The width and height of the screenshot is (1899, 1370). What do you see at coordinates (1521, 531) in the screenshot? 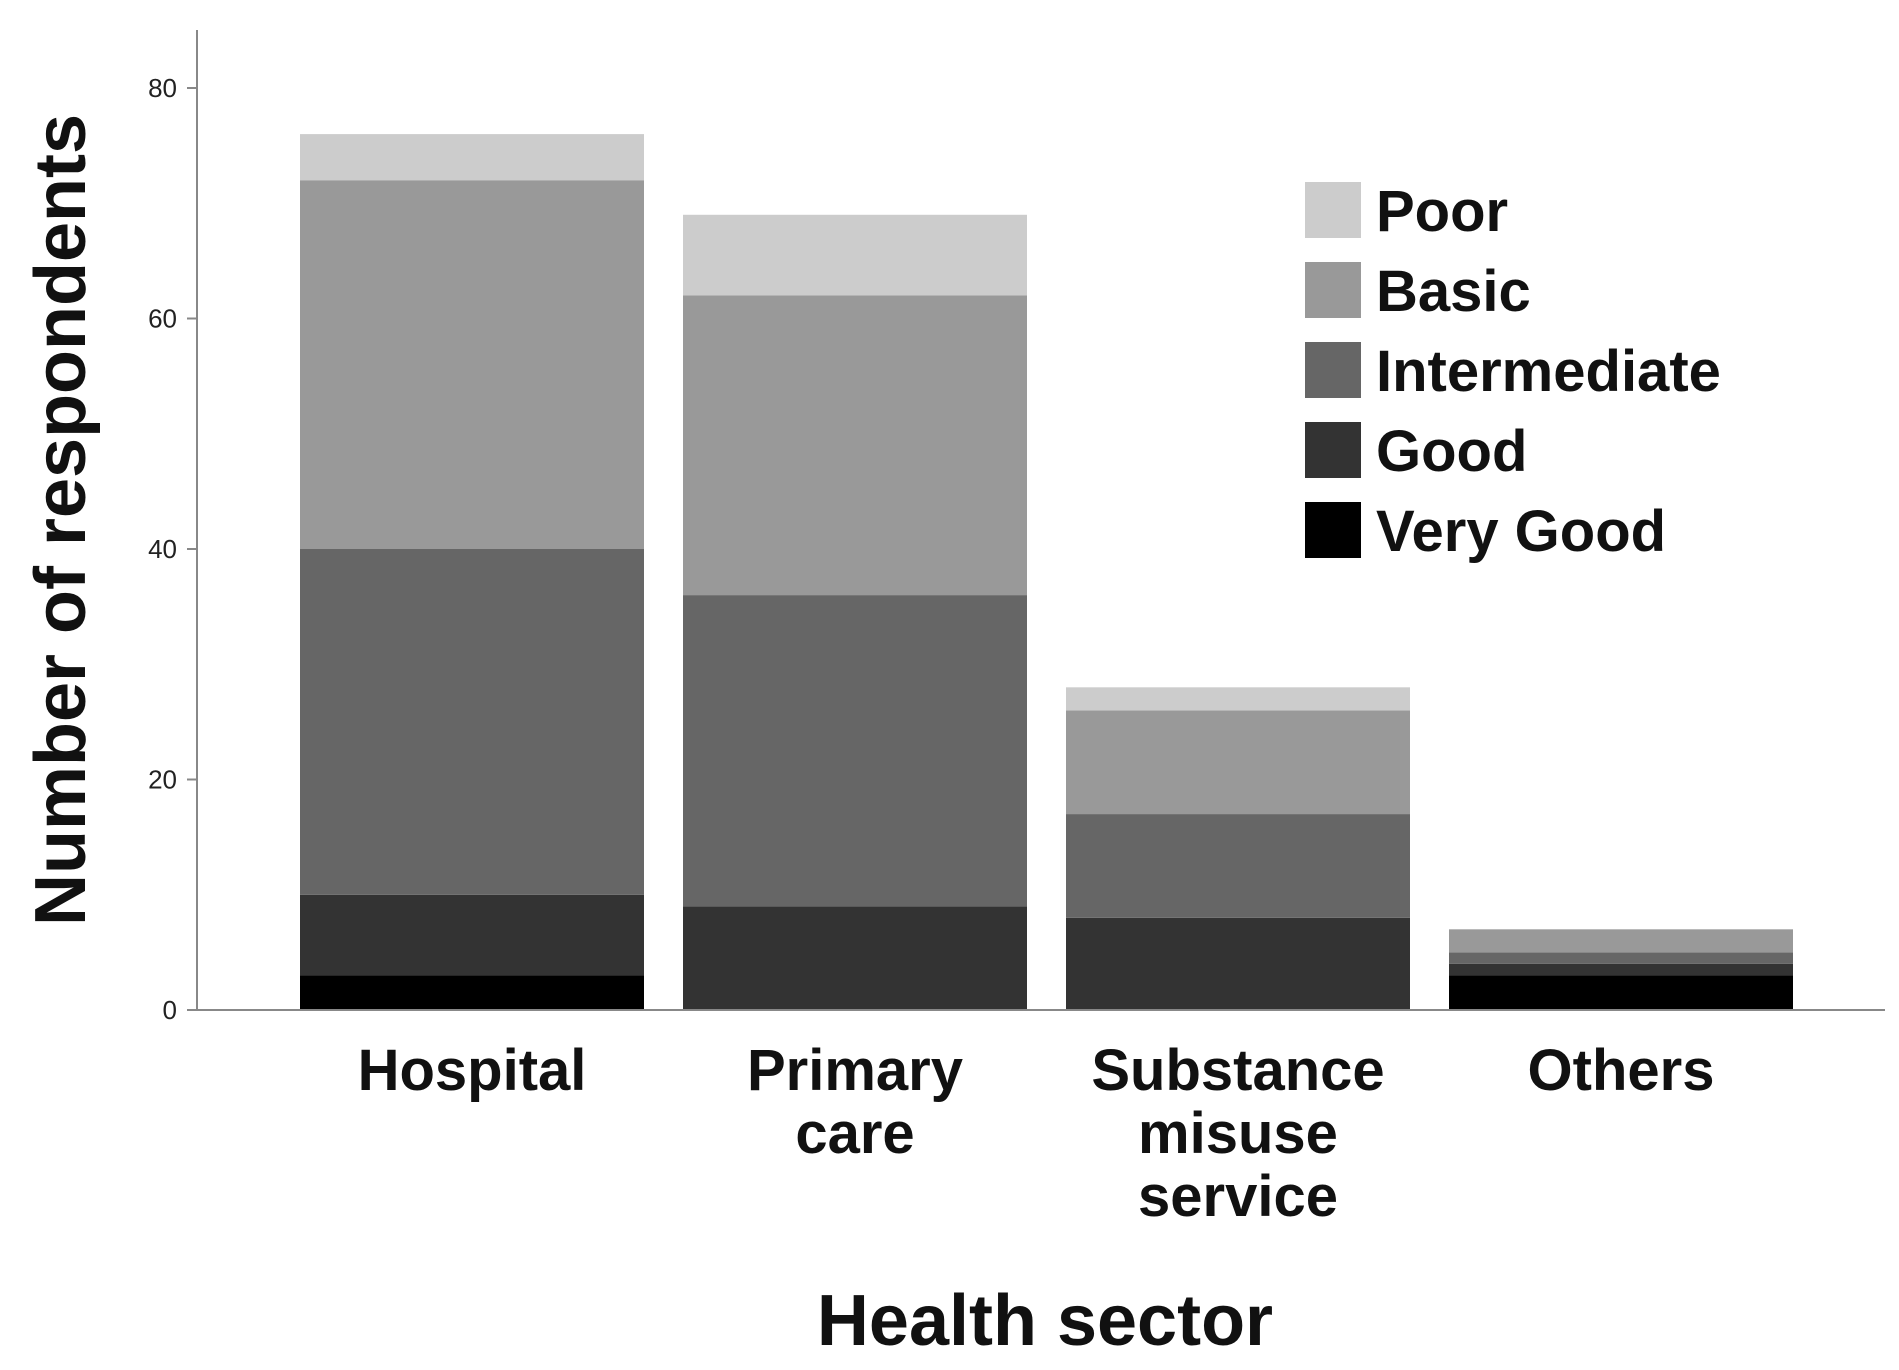
I see `legend-label-very-good: Very Good` at bounding box center [1521, 531].